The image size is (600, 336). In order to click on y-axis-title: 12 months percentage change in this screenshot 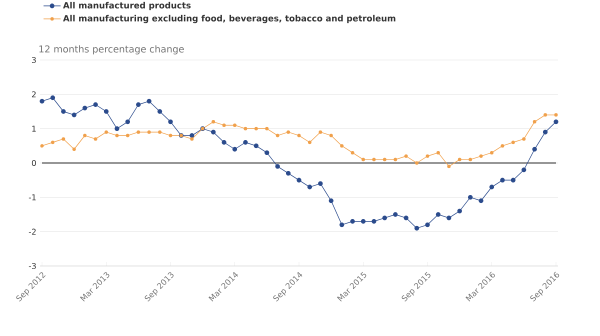, I will do `click(111, 49)`.